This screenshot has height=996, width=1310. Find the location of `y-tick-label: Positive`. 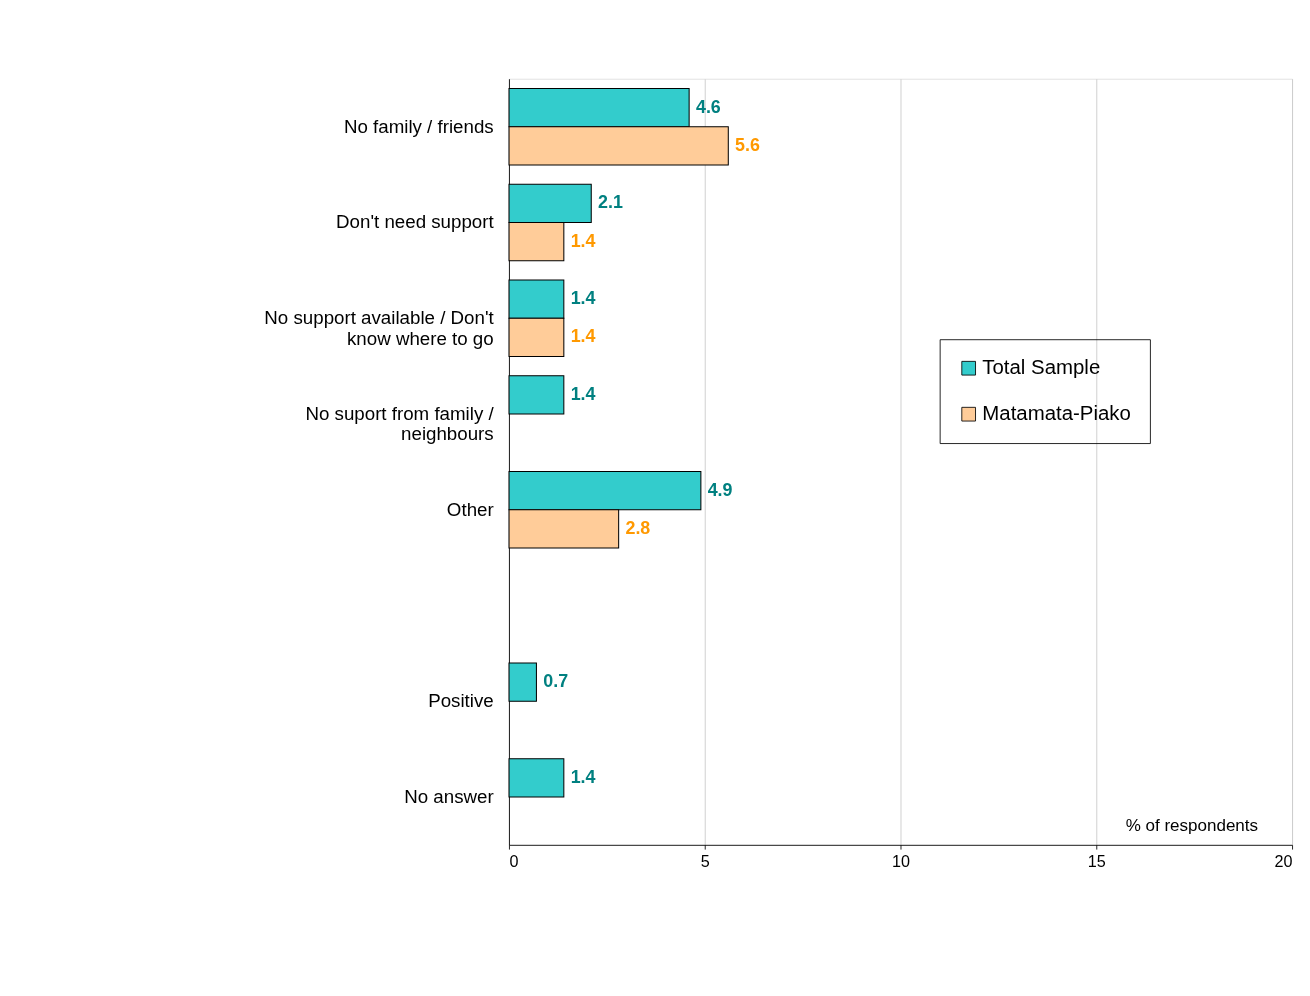

y-tick-label: Positive is located at coordinates (461, 701).